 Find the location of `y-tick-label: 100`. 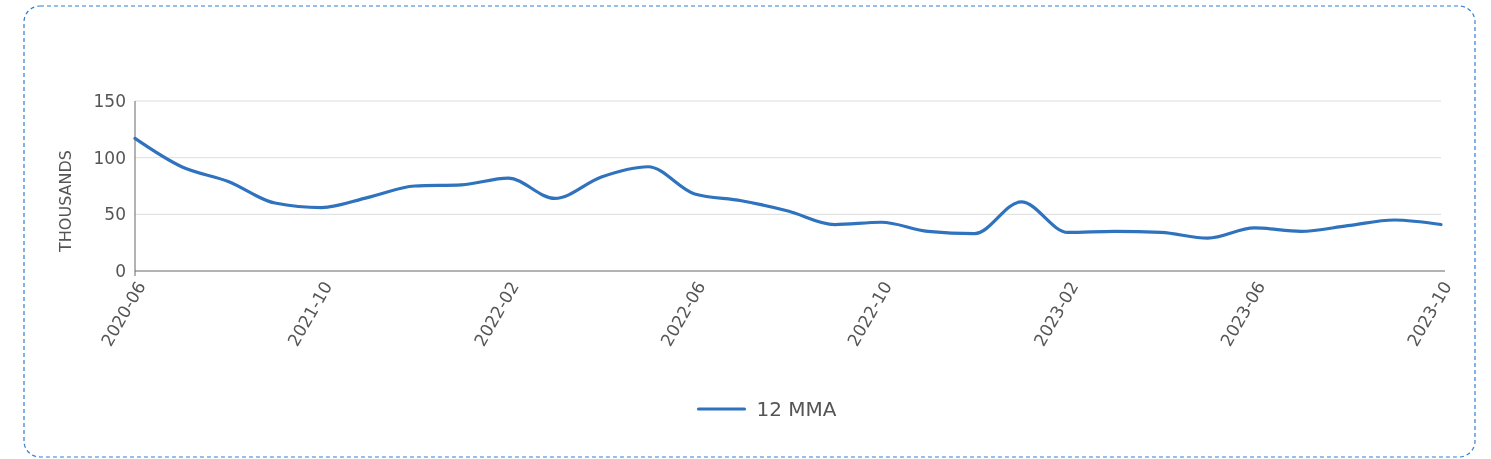

y-tick-label: 100 is located at coordinates (109, 157).